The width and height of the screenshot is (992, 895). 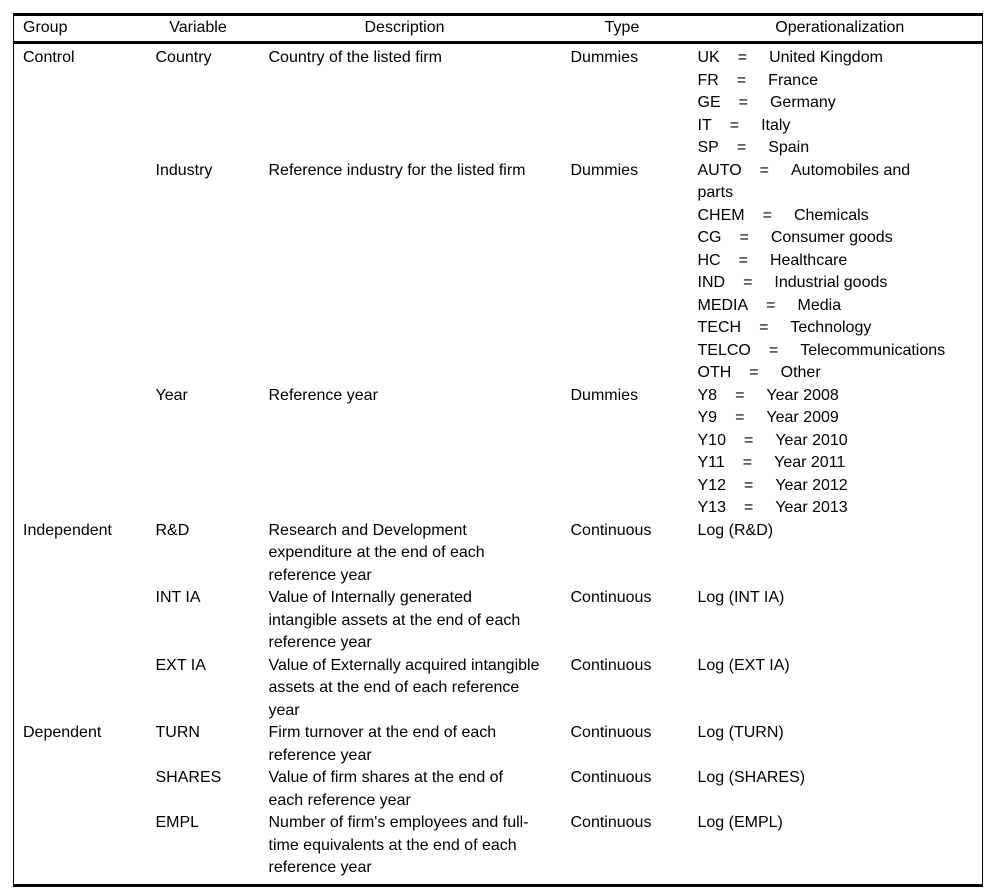 I want to click on op-code: TECH, so click(x=719, y=327).